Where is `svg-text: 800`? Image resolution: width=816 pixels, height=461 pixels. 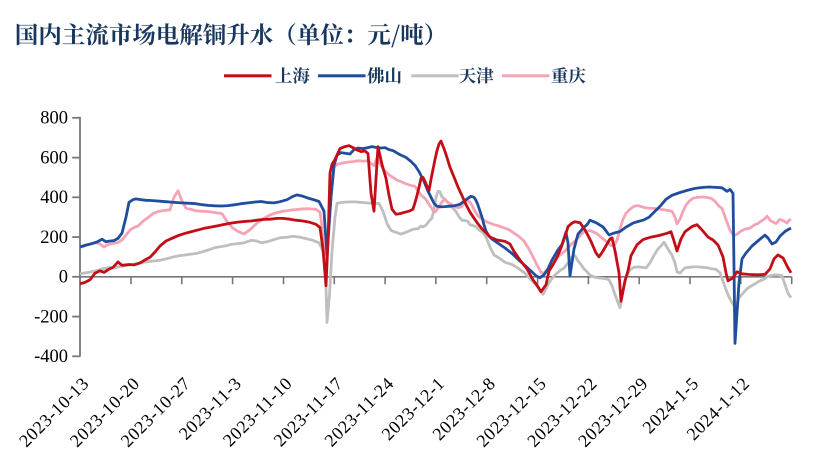 svg-text: 800 is located at coordinates (54, 119).